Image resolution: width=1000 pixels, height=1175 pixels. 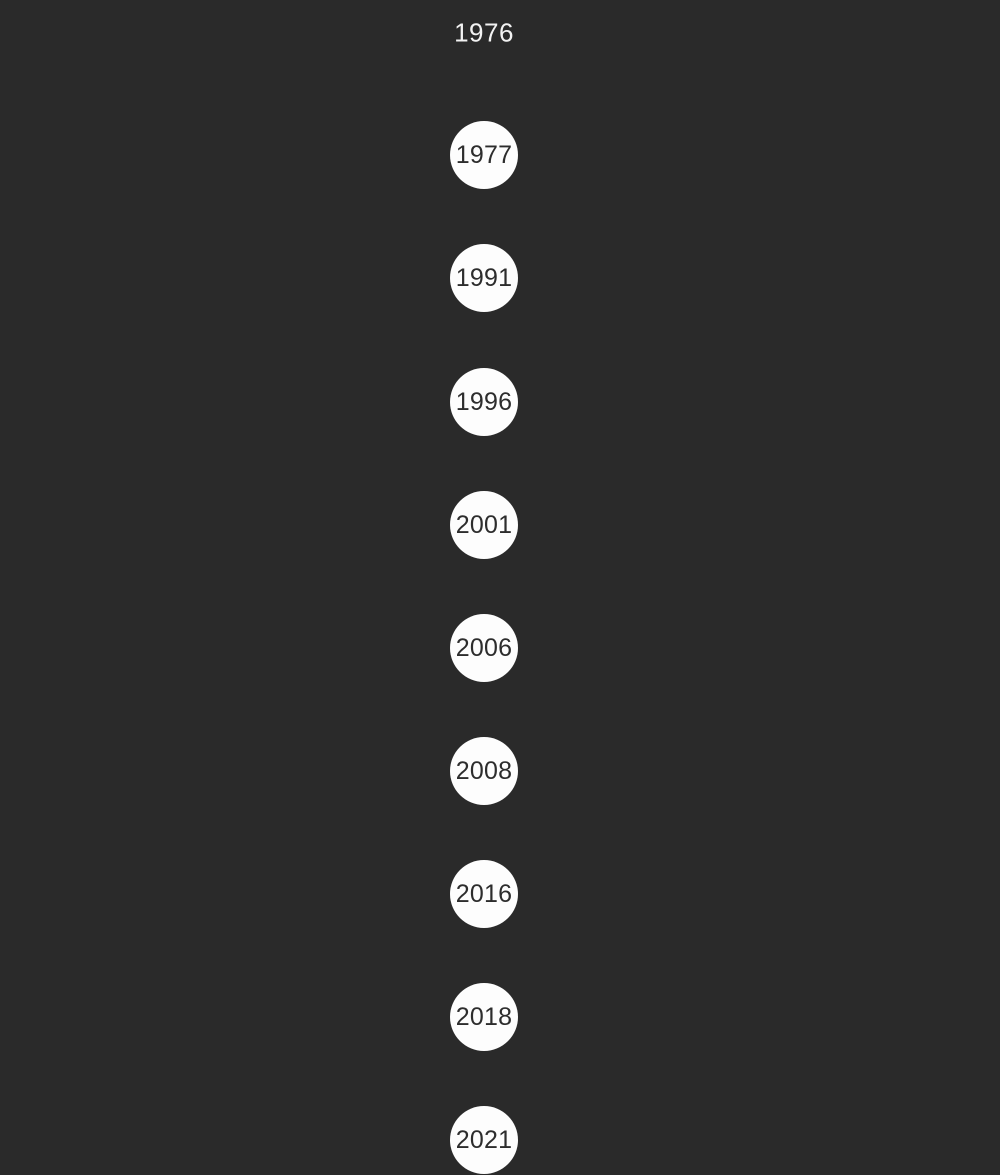 What do you see at coordinates (484, 1140) in the screenshot?
I see `timeline-year-2021: 2021` at bounding box center [484, 1140].